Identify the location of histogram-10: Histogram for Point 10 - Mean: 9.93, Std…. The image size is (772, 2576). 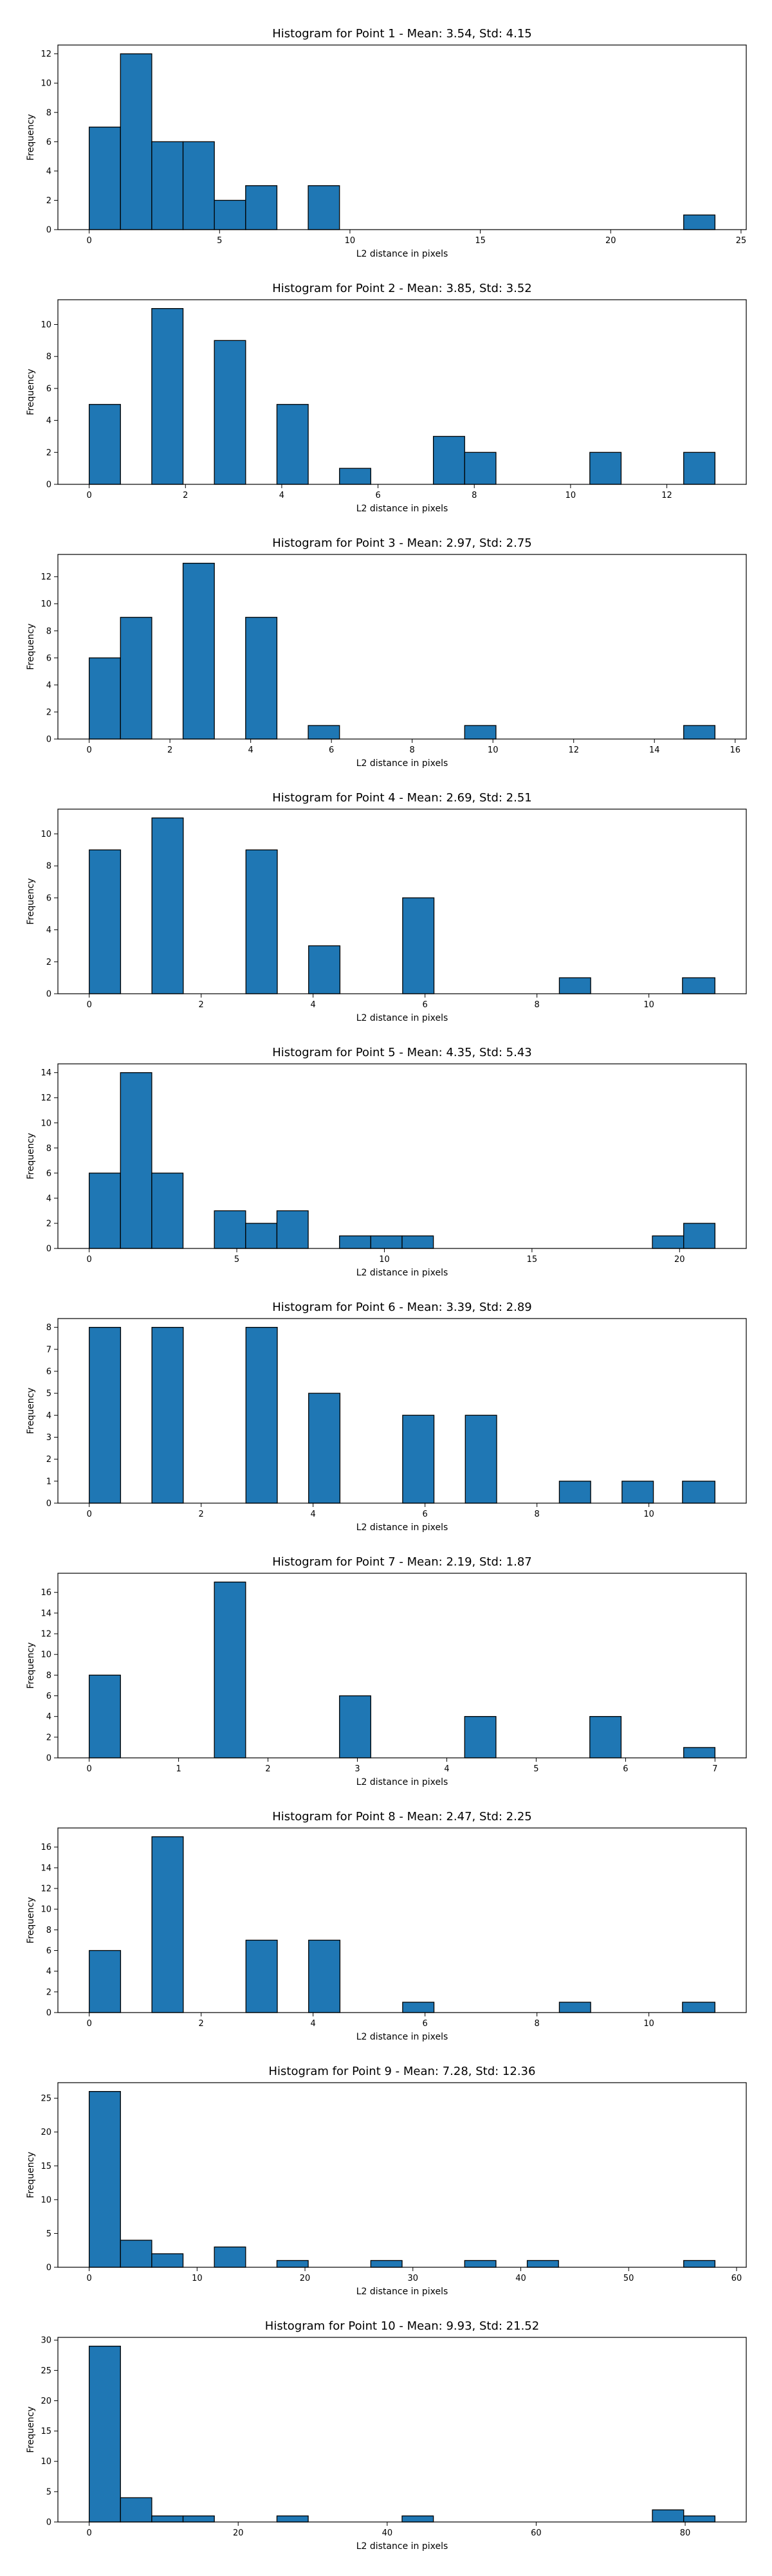
(386, 2435).